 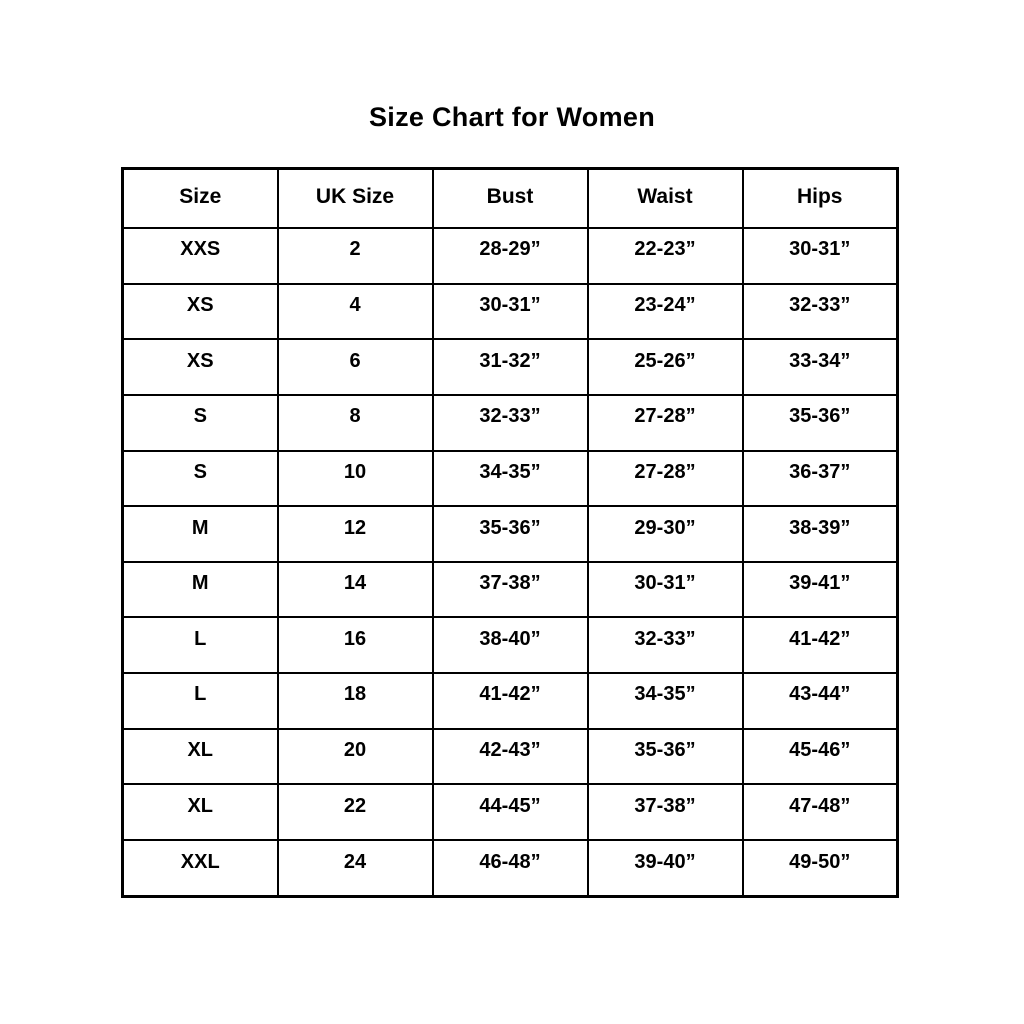 I want to click on table-row: M 12 35-36” 29-30” 38-39”, so click(x=510, y=534).